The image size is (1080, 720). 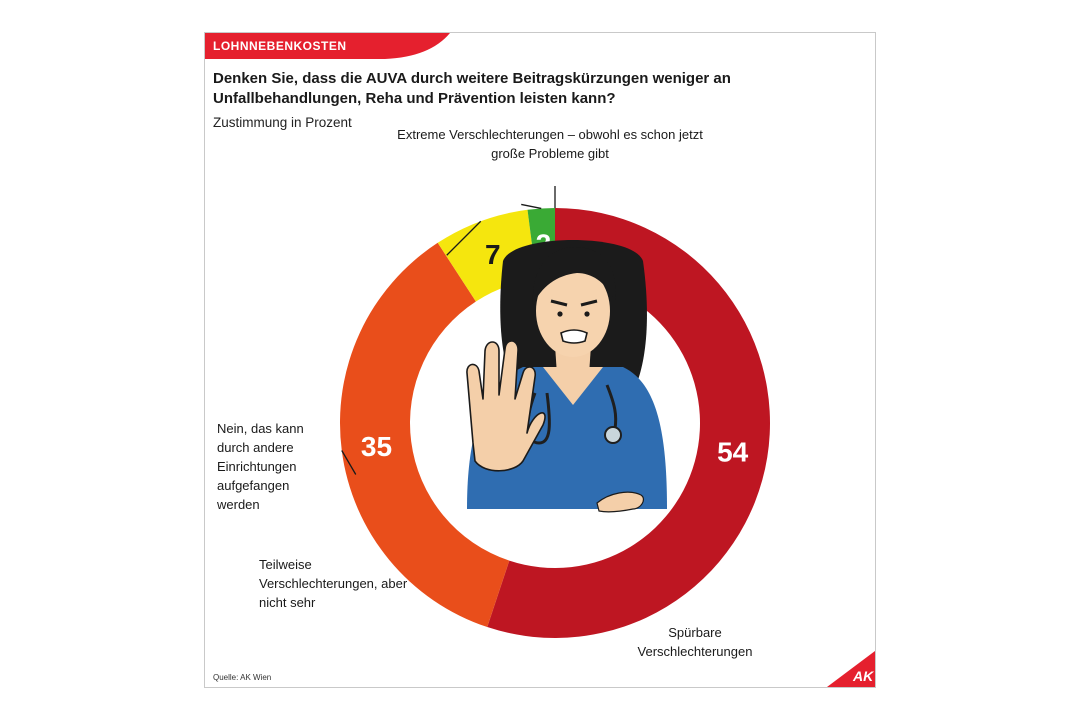 I want to click on ak-logo: AK, so click(x=851, y=669).